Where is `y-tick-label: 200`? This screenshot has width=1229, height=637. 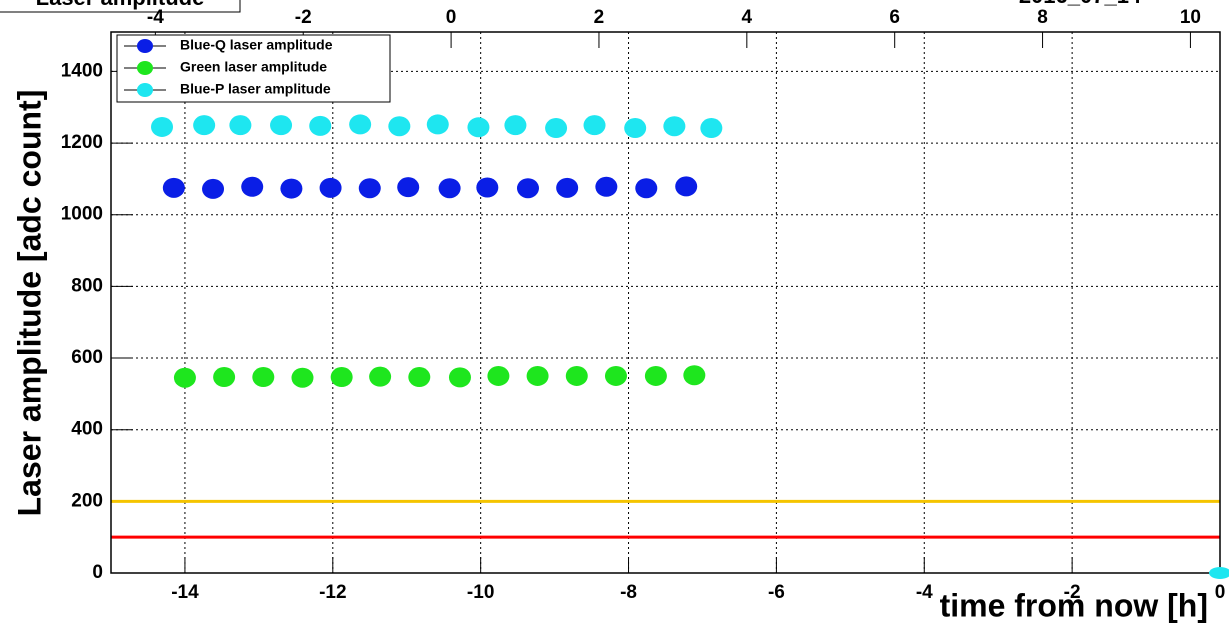 y-tick-label: 200 is located at coordinates (87, 500).